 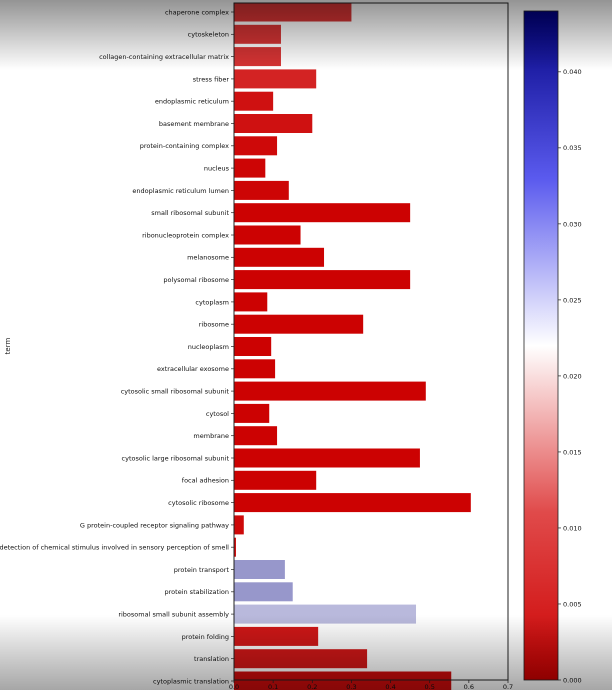 I want to click on colorbar-tick-label: 0.025, so click(x=572, y=300).